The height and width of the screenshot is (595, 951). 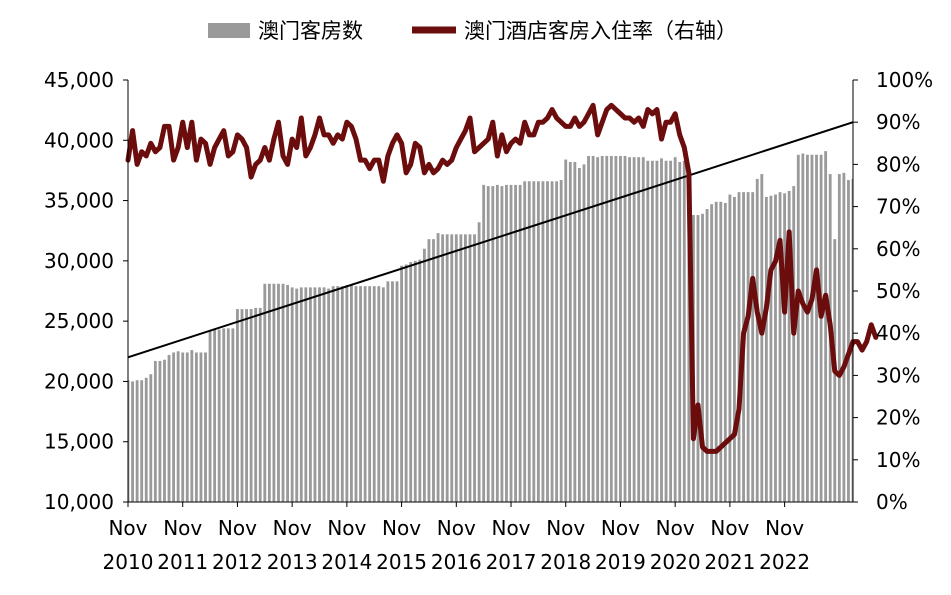 I want to click on x-tick-year: 2022, so click(x=784, y=562).